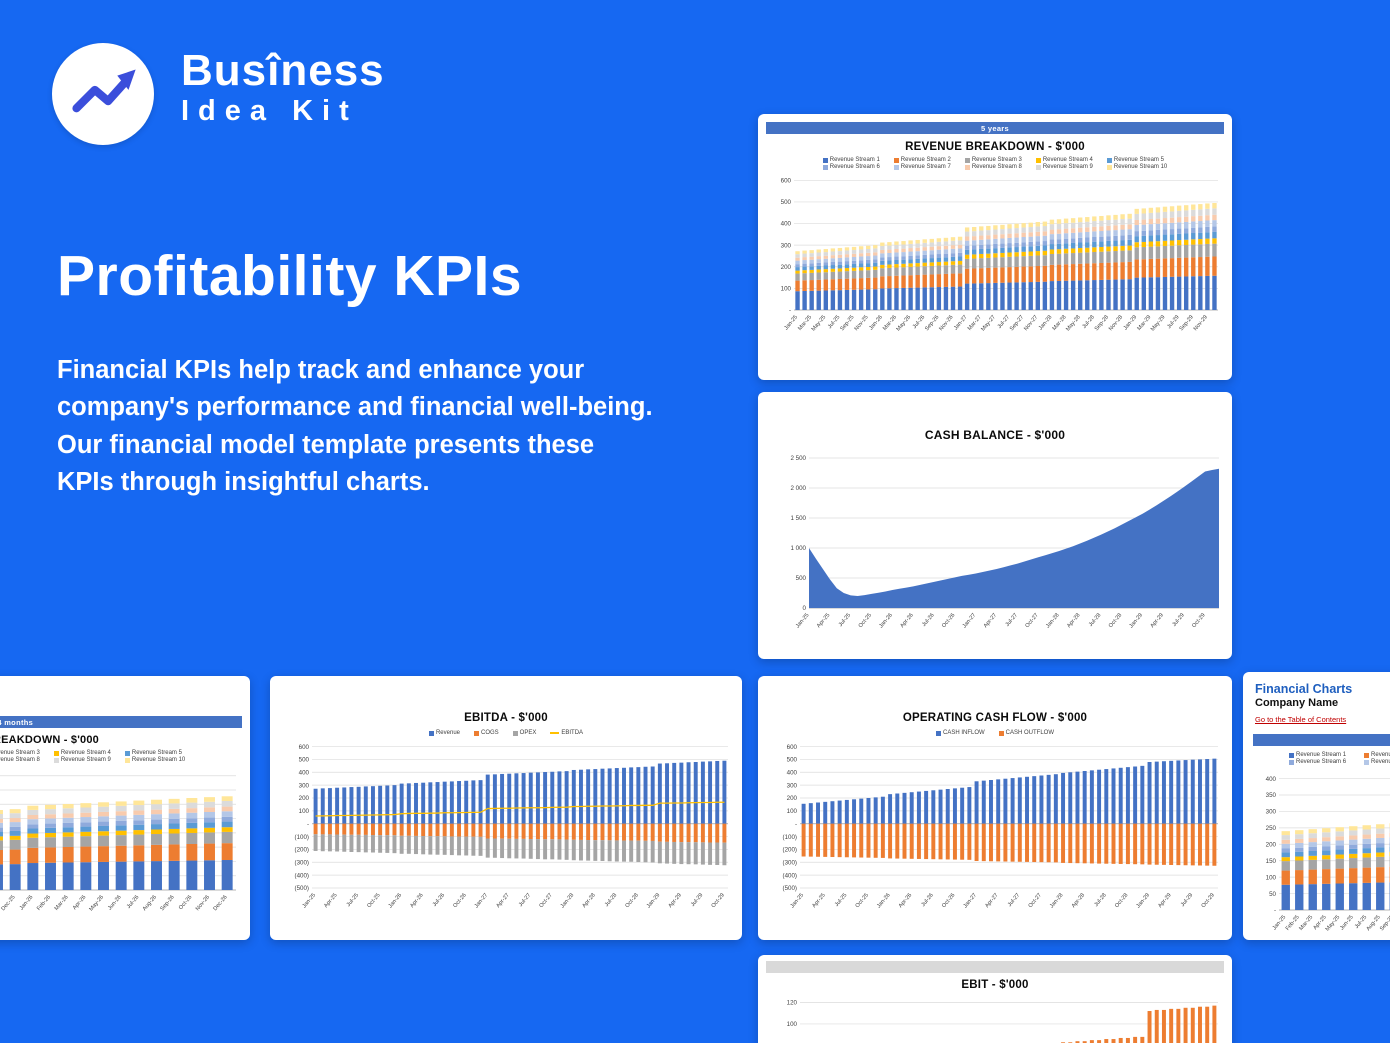  Describe the element at coordinates (1201, 323) in the screenshot. I see `svg-text: Nov-29` at that location.